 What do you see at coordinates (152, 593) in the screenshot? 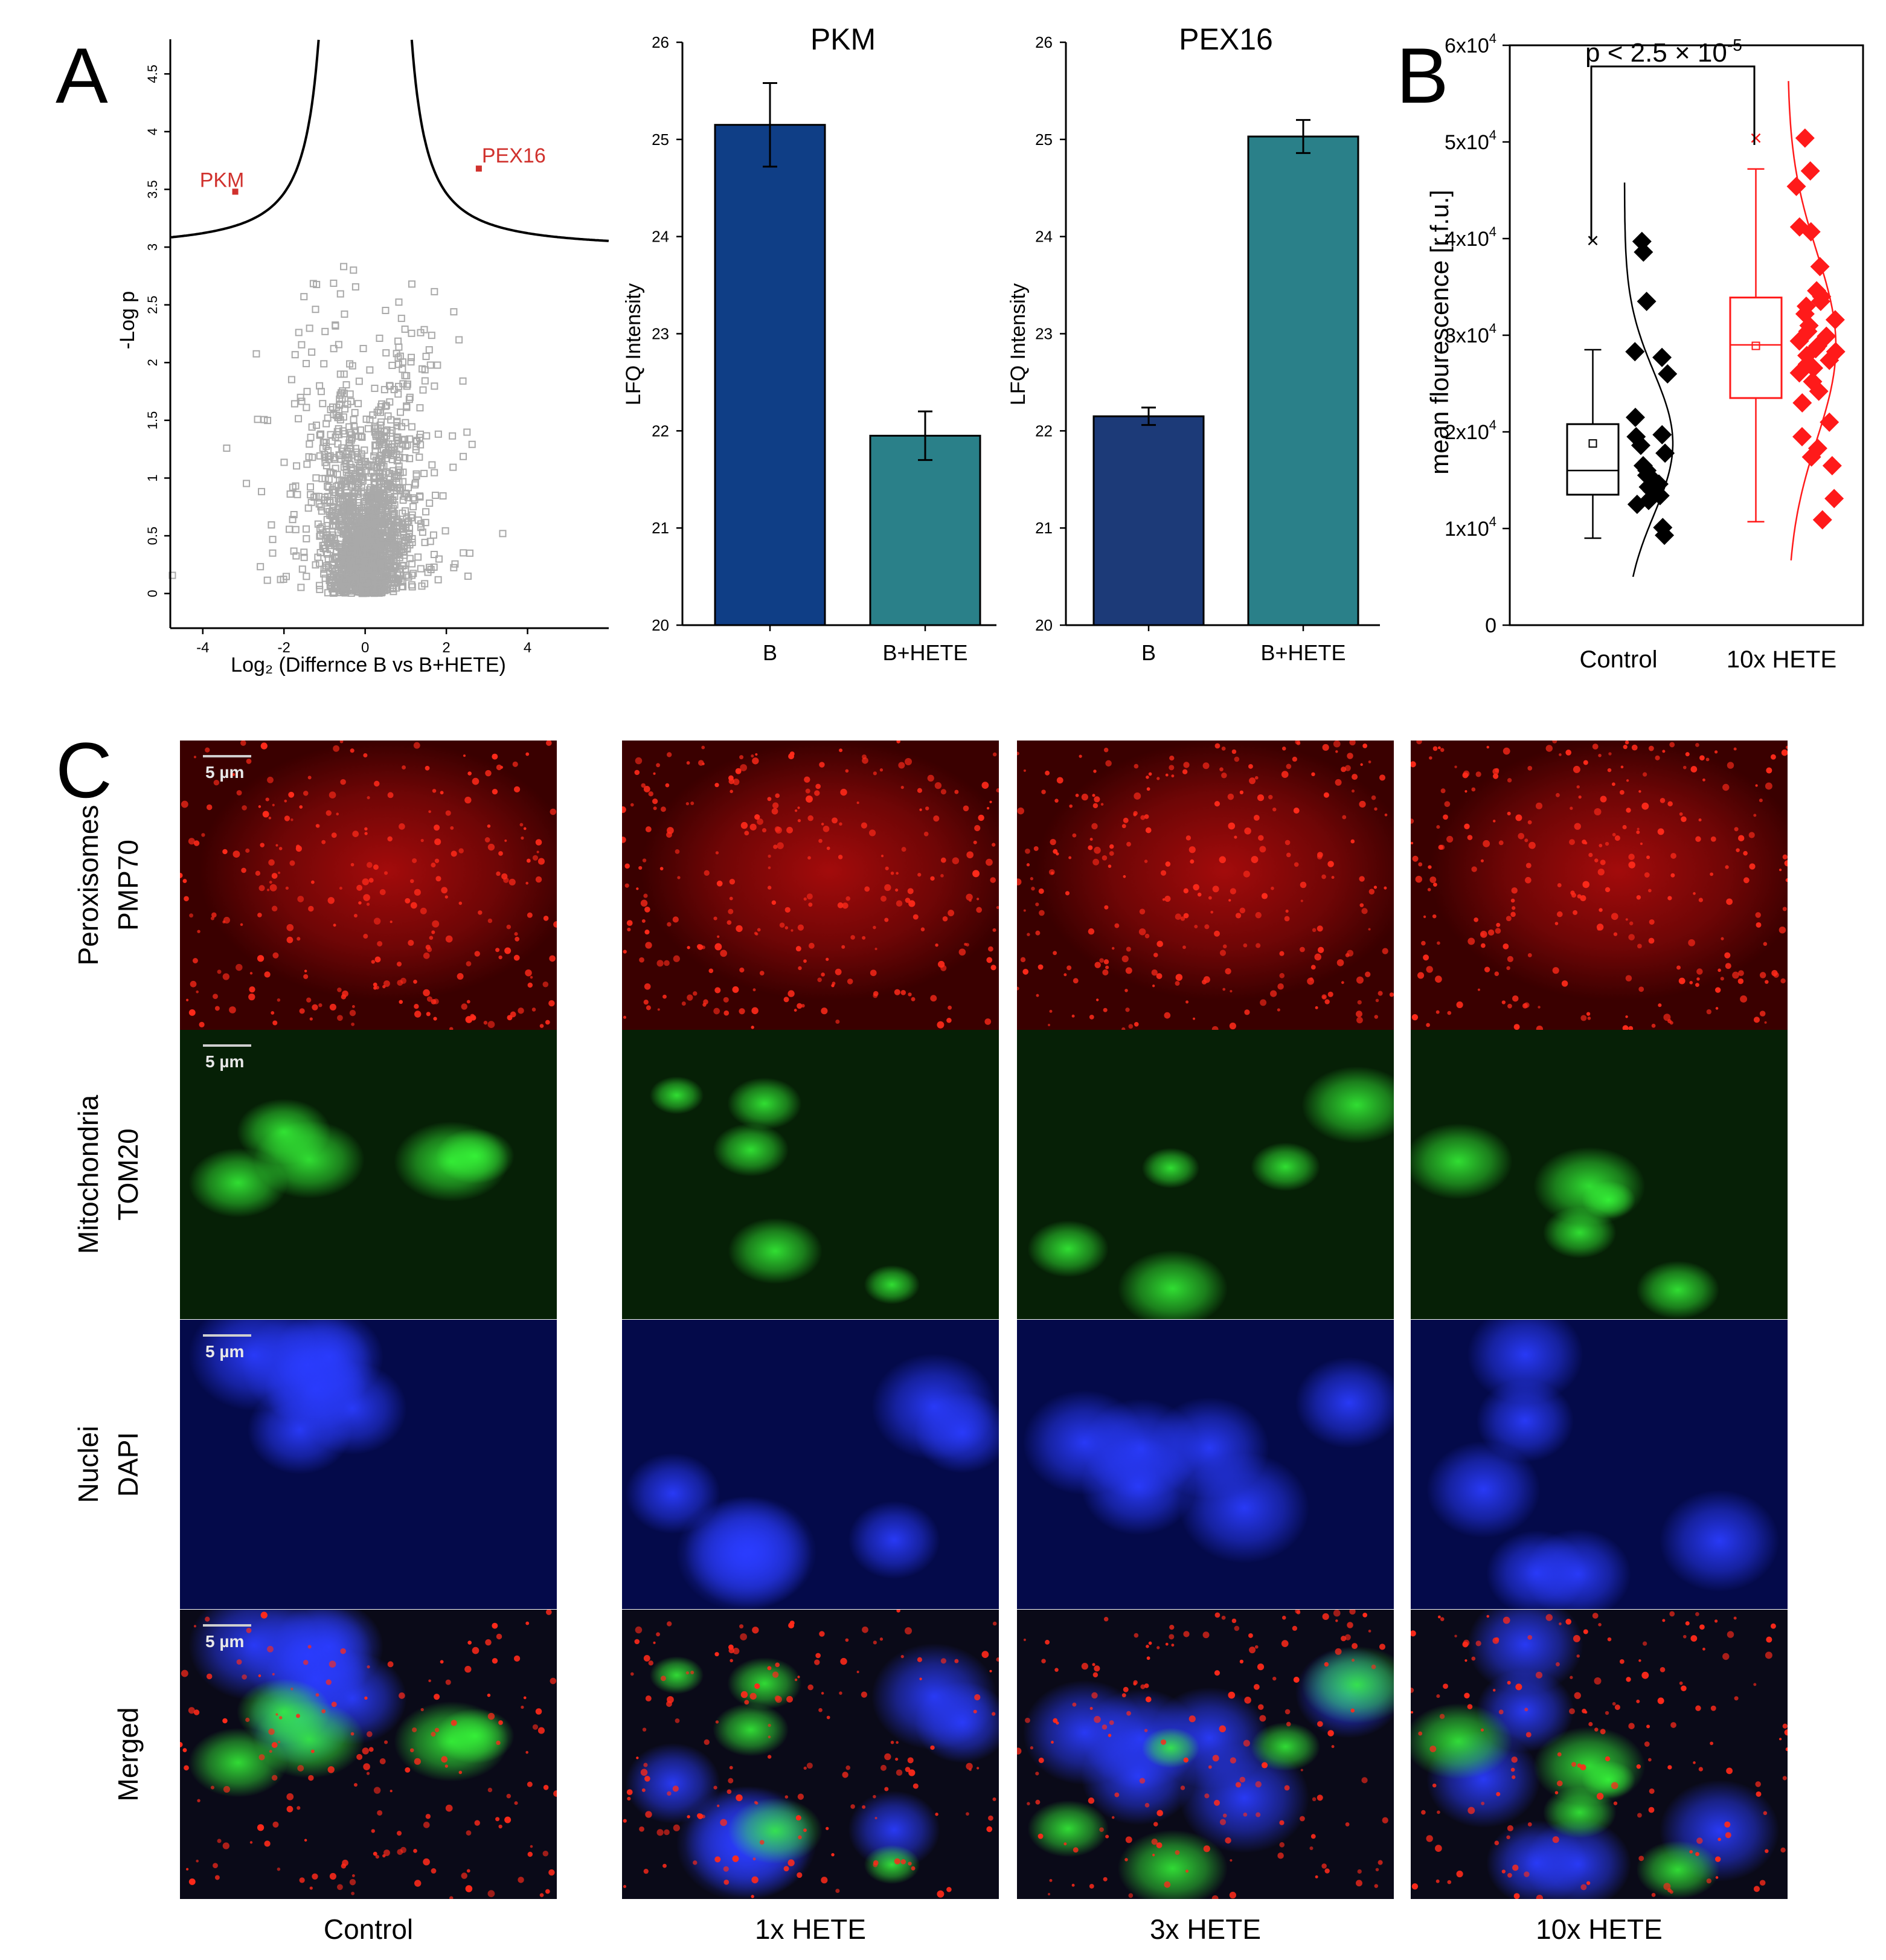
I see `volcano-y-tick-label: 0` at bounding box center [152, 593].